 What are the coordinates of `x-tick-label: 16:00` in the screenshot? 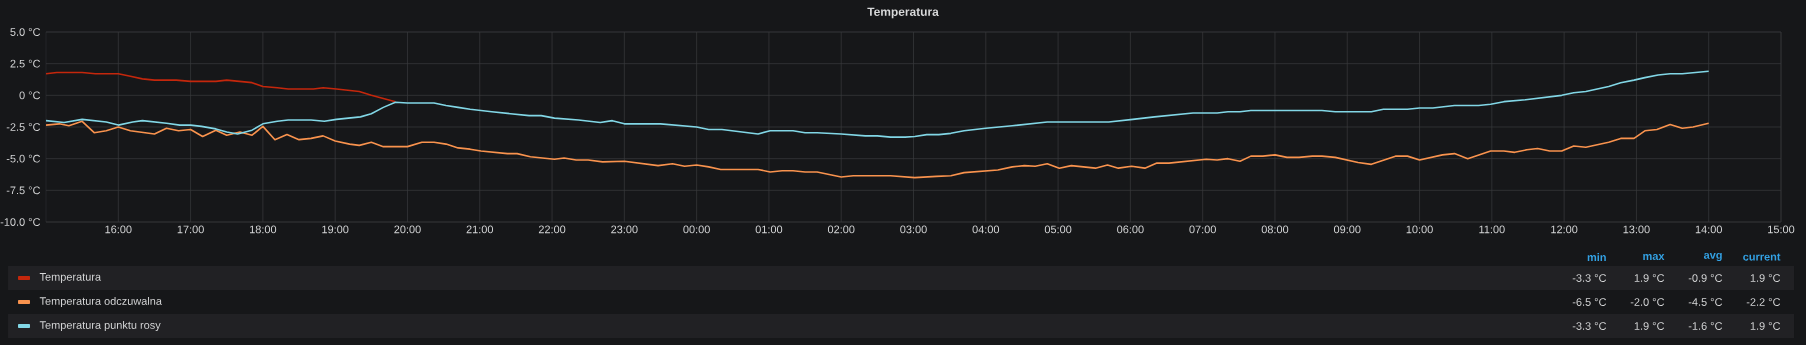 It's located at (118, 229).